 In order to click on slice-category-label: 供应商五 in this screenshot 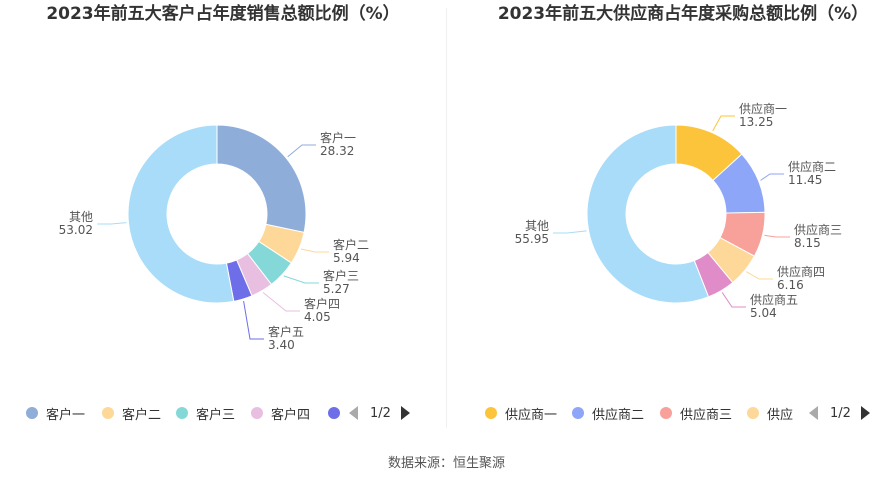, I will do `click(774, 299)`.